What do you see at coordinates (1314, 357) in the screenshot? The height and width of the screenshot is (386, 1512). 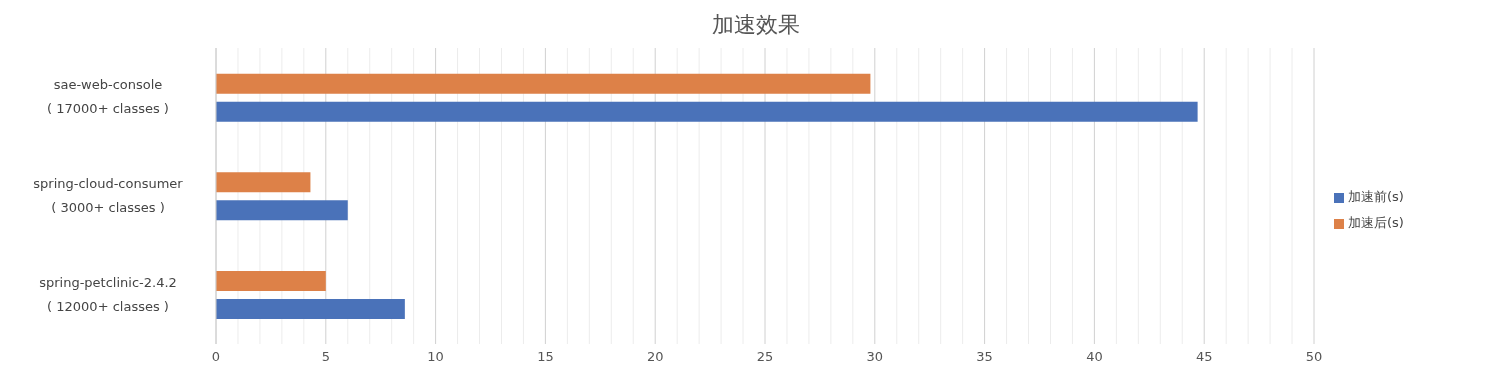 I see `x-tick-label: 50` at bounding box center [1314, 357].